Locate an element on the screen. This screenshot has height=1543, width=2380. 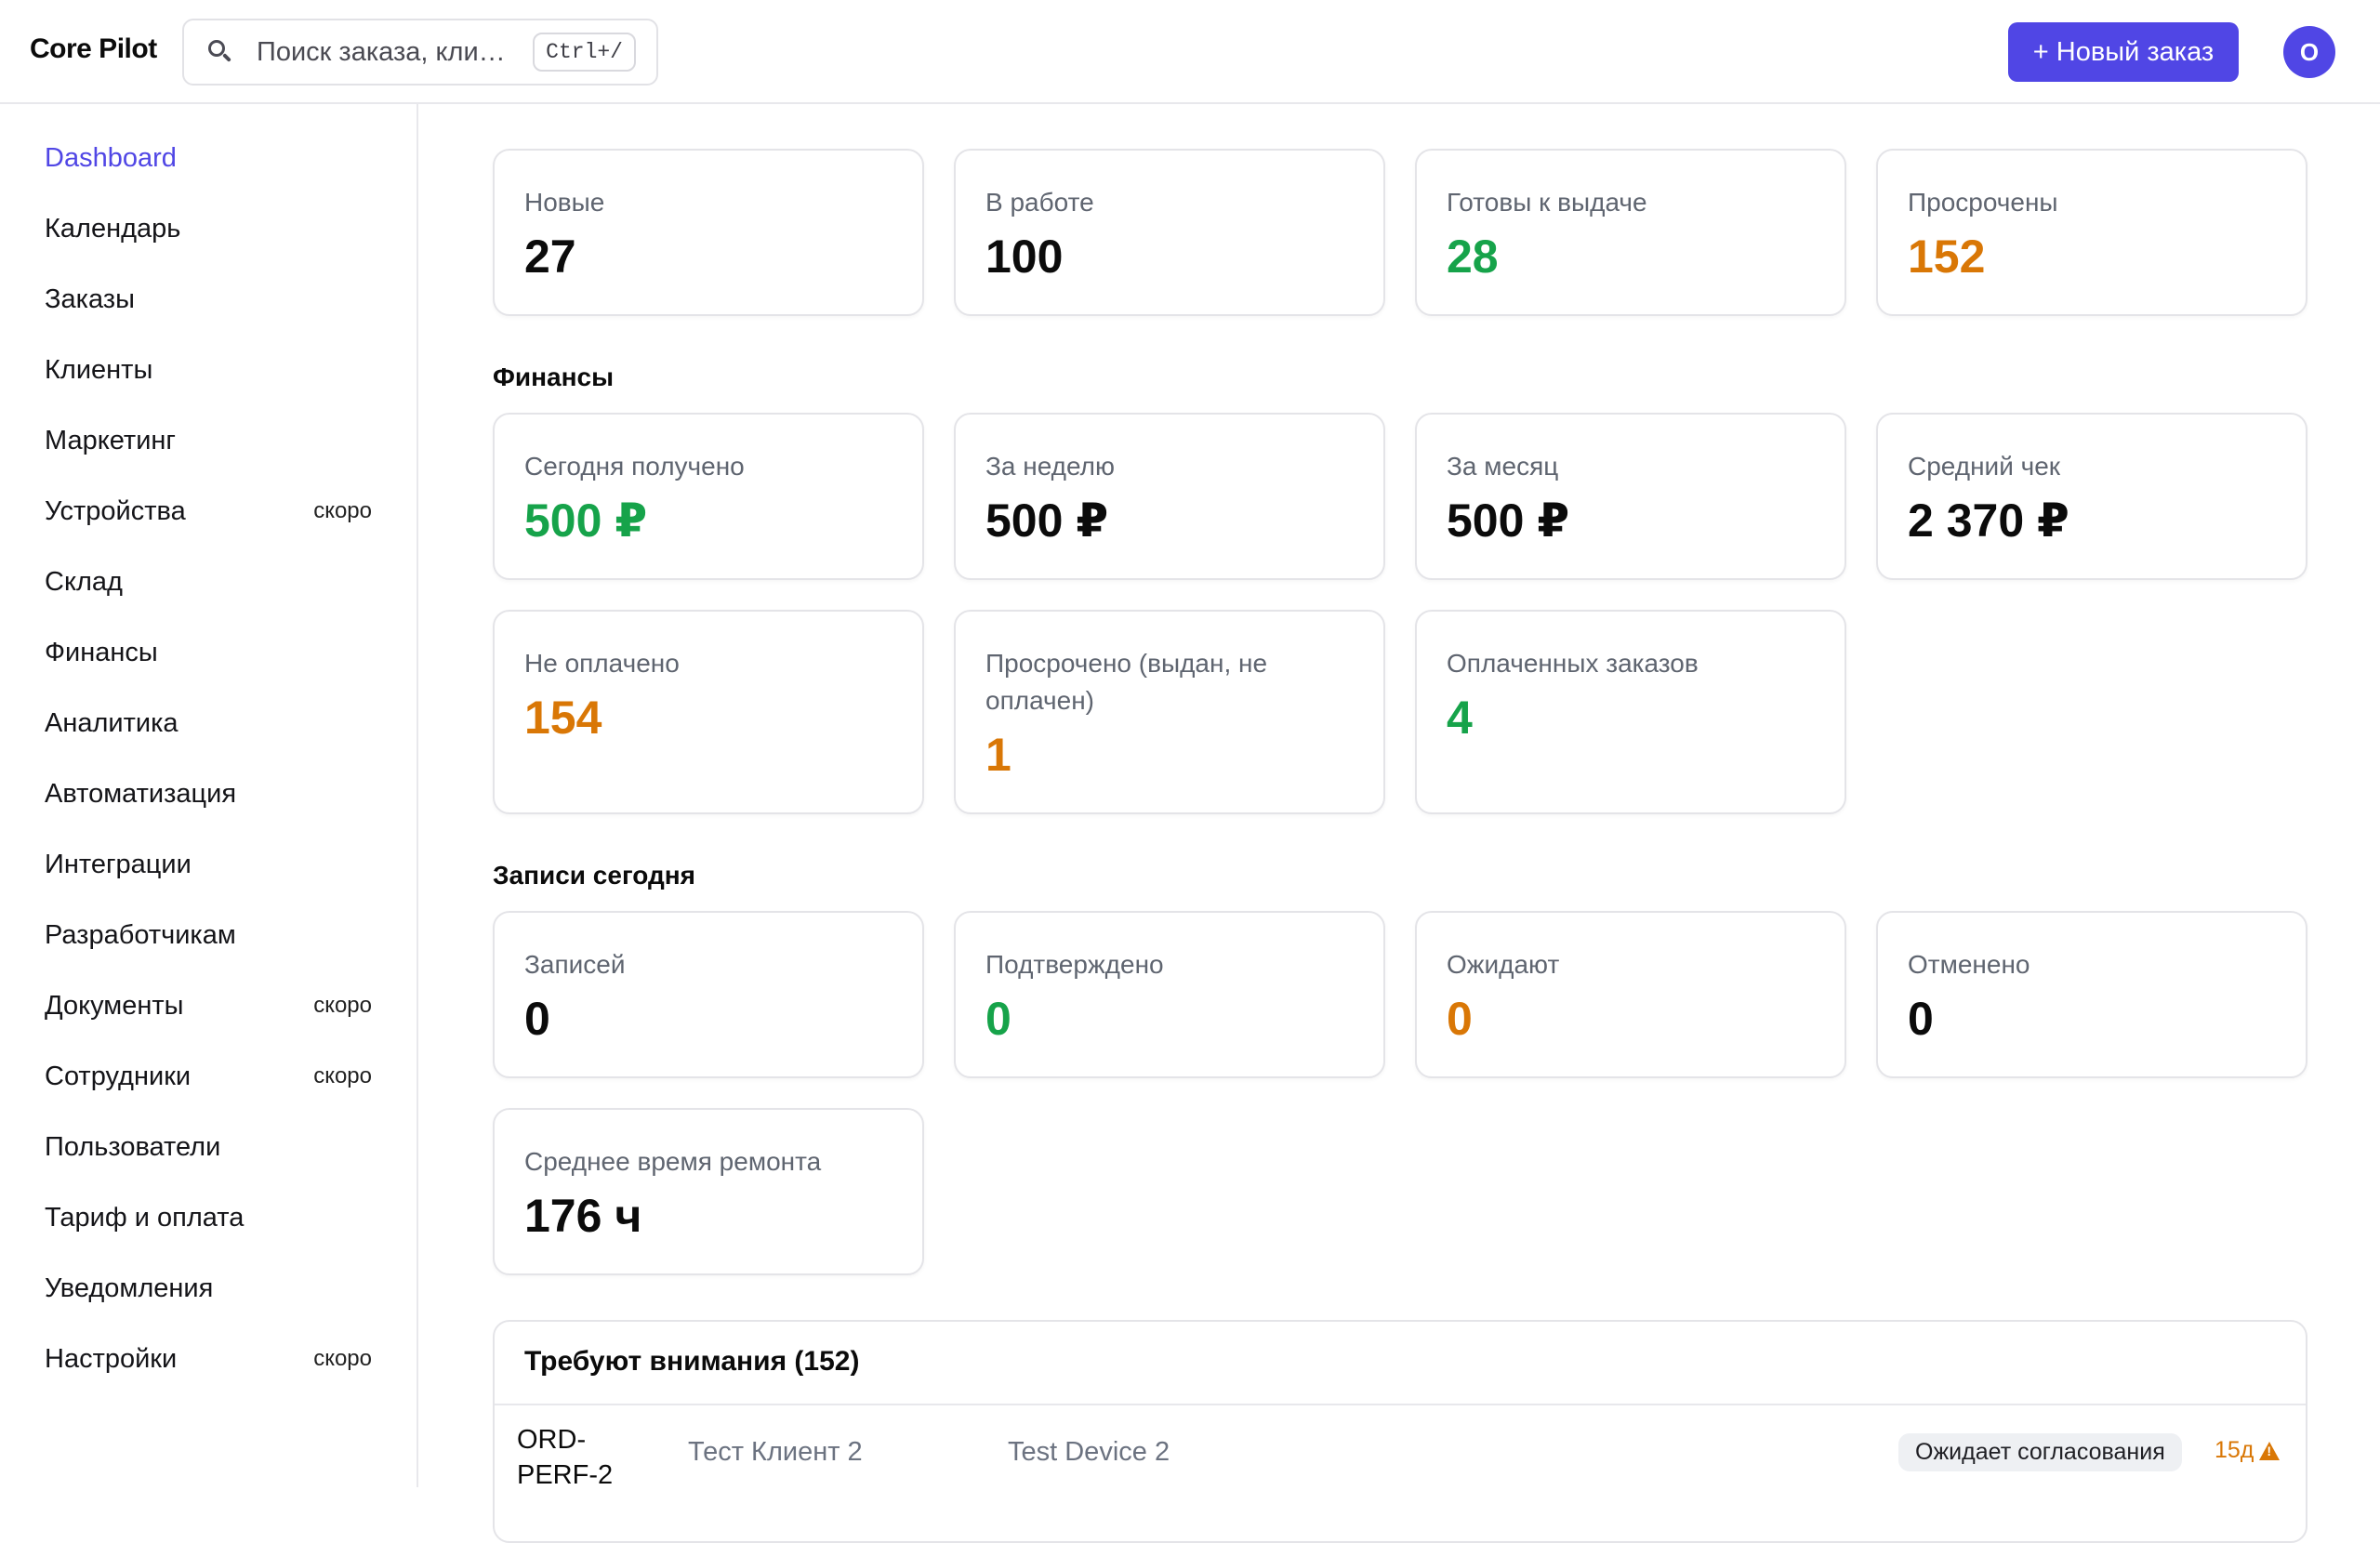
search-box: Ctrl+/ is located at coordinates (420, 52).